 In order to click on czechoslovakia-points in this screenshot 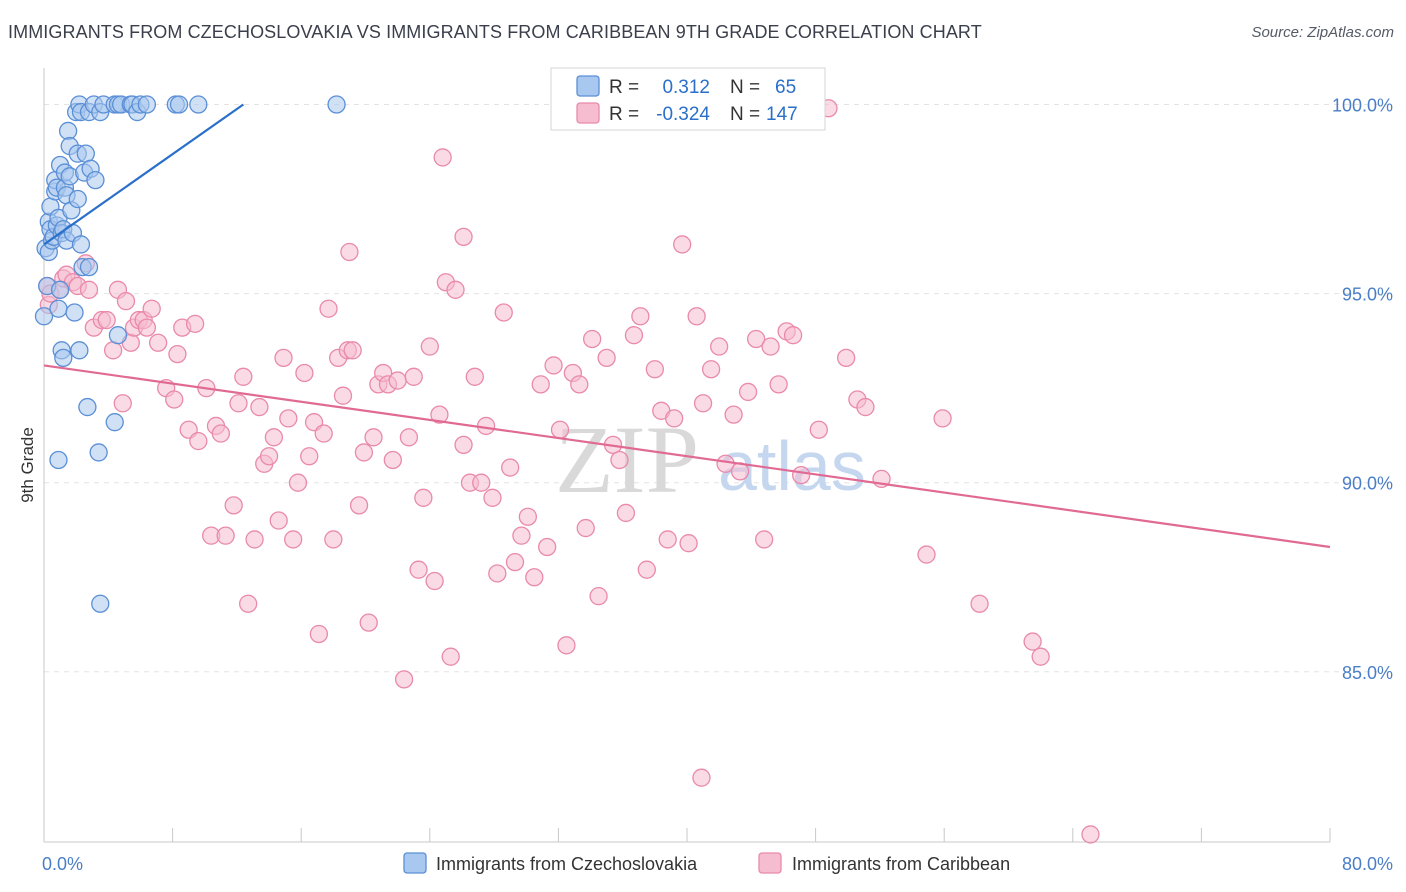, I will do `click(190, 354)`.